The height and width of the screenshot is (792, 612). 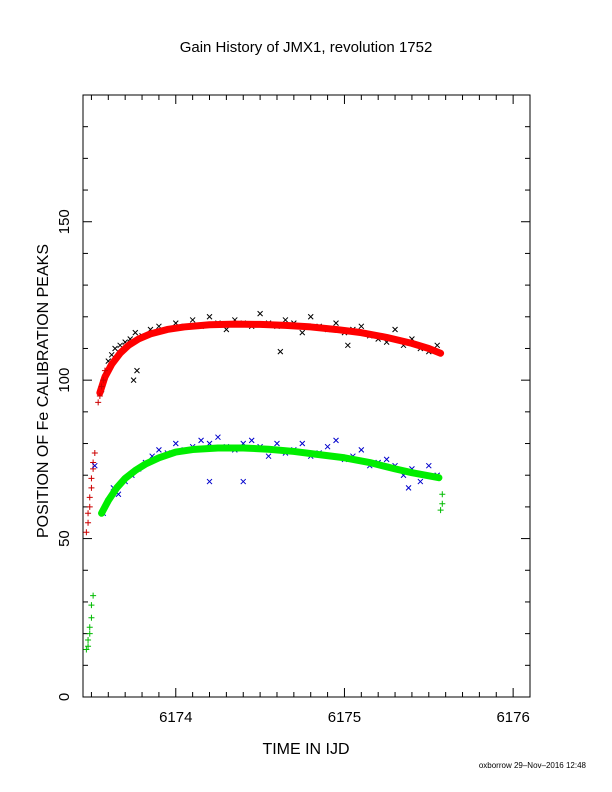 What do you see at coordinates (64, 380) in the screenshot?
I see `y-tick-label: 100` at bounding box center [64, 380].